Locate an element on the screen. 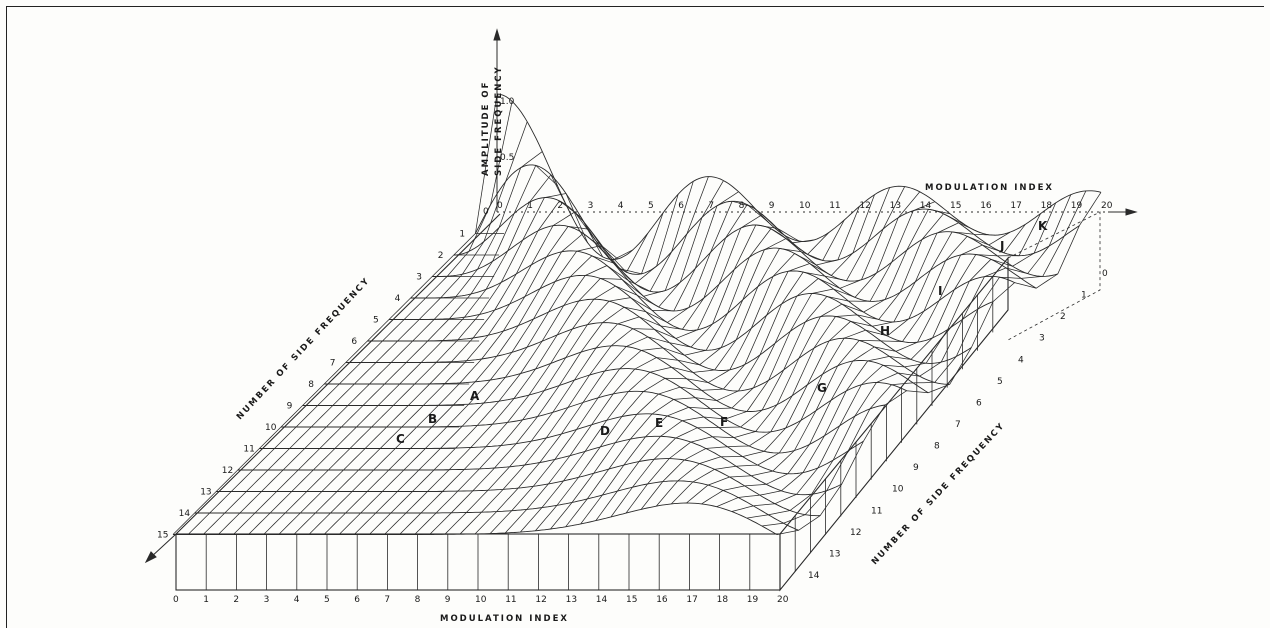 Image resolution: width=1270 pixels, height=628 pixels. side-frequency-tick-right: 5 is located at coordinates (1000, 382).